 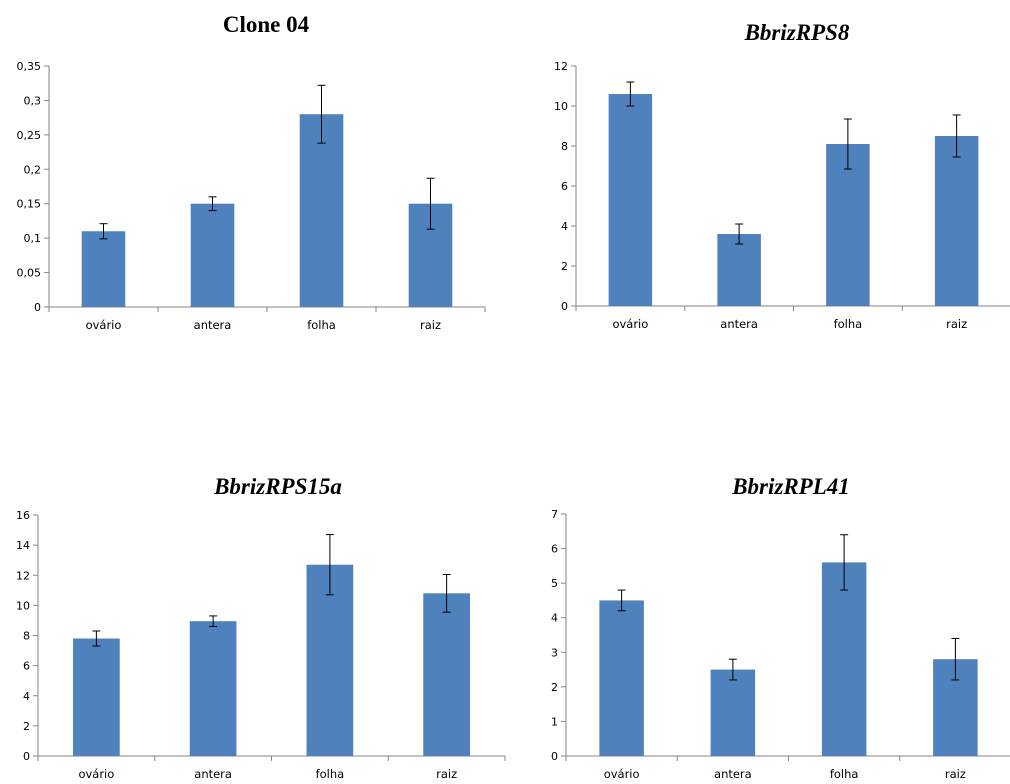 I want to click on chart-title-2: BbrizRPS8, so click(x=797, y=32).